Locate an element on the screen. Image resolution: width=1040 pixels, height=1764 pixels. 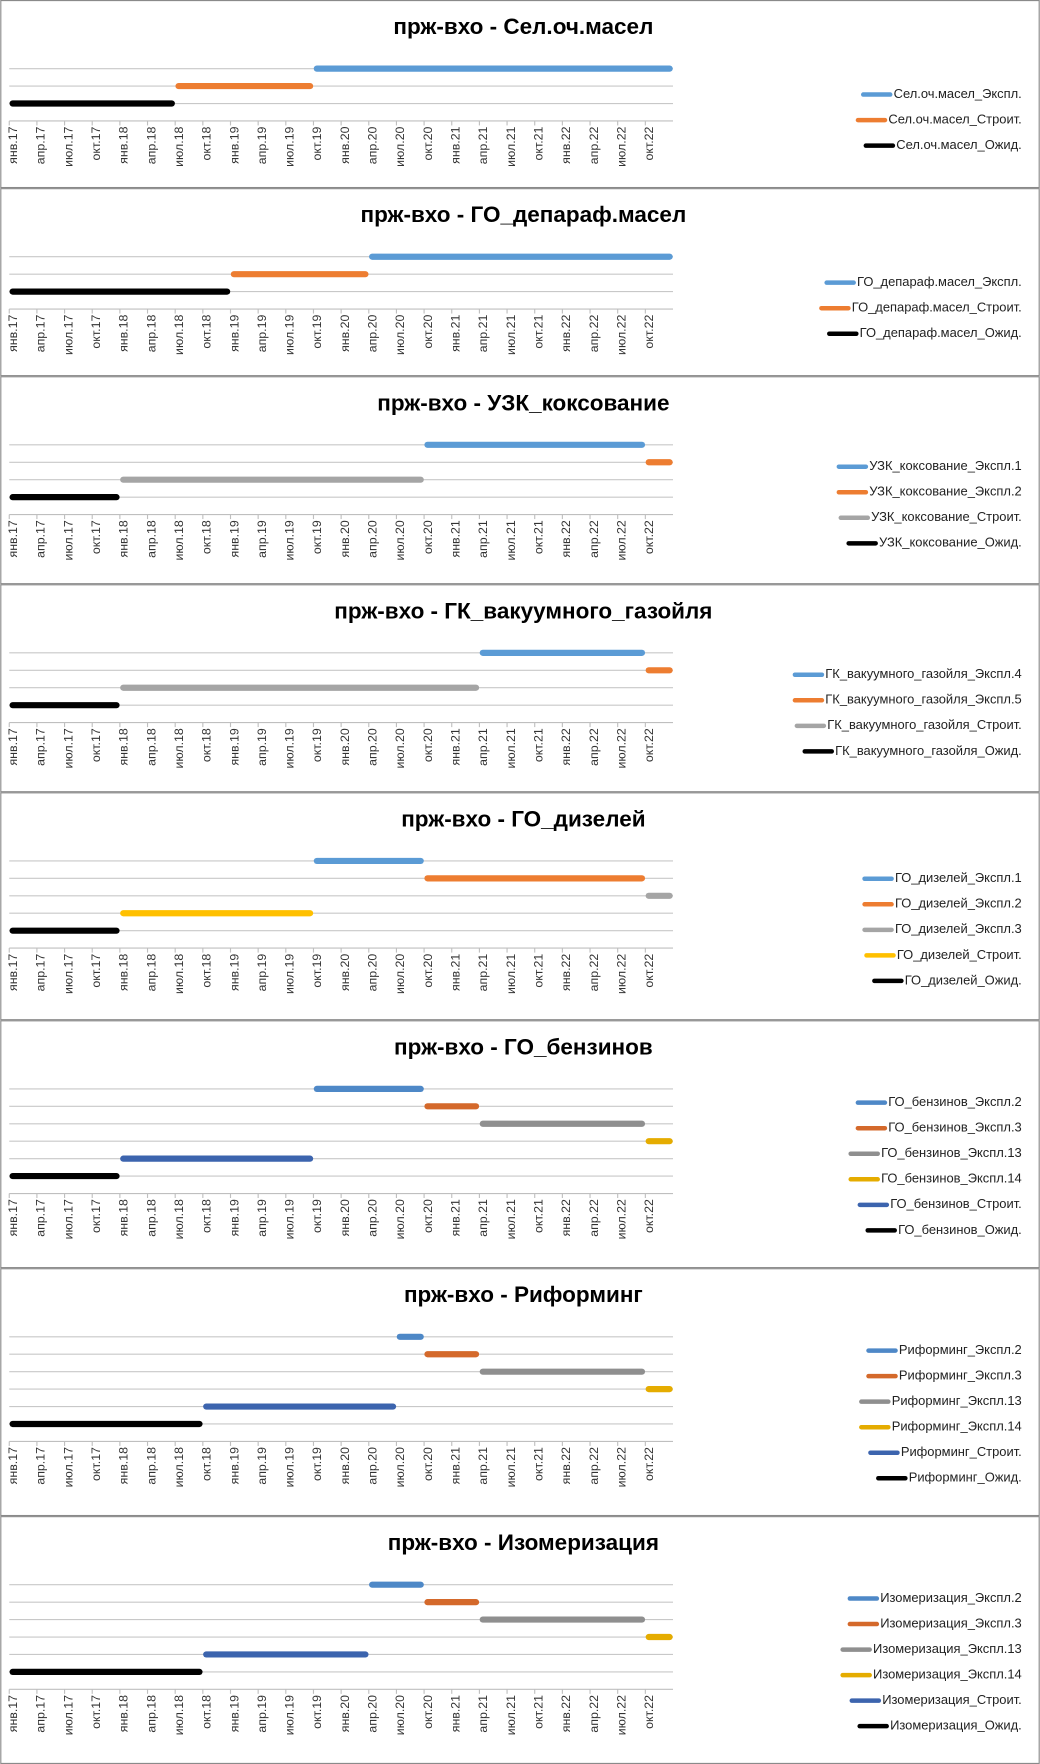
legend-label: ГО_дизелей_Строит. is located at coordinates (959, 954).